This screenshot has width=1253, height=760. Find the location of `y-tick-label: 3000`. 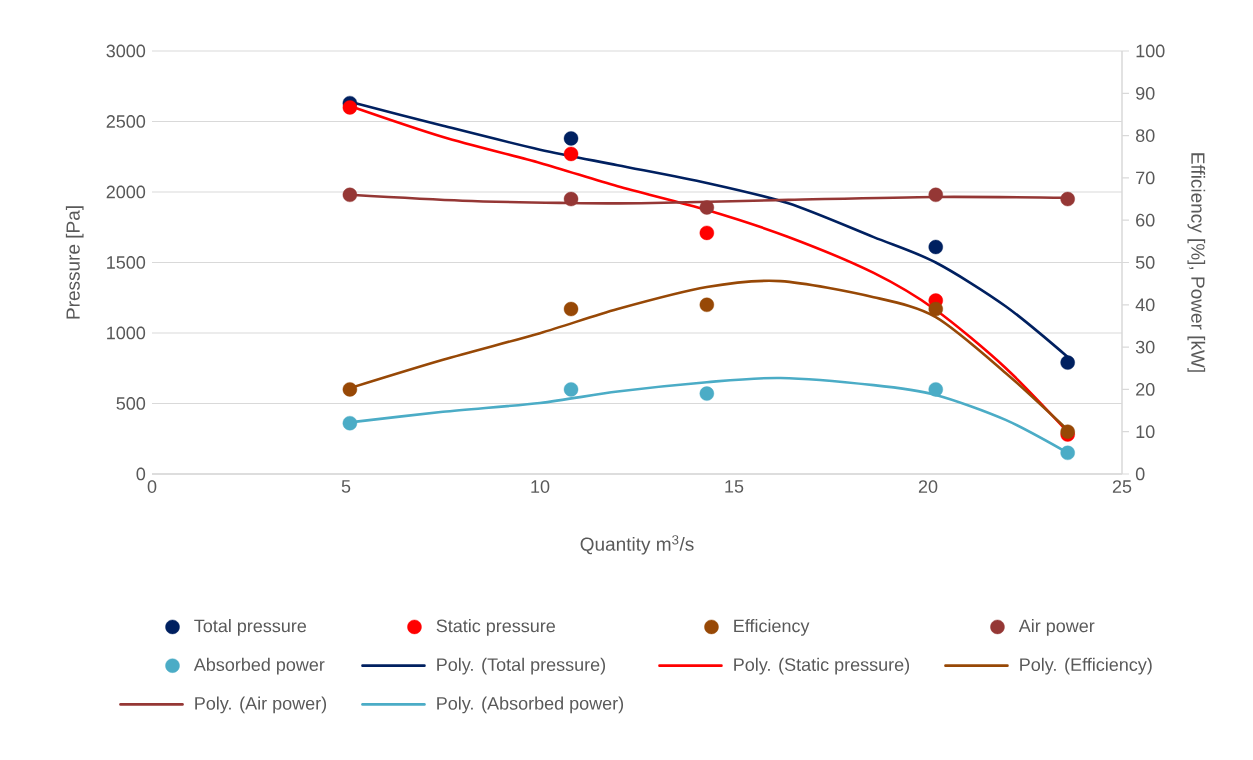

y-tick-label: 3000 is located at coordinates (126, 51).